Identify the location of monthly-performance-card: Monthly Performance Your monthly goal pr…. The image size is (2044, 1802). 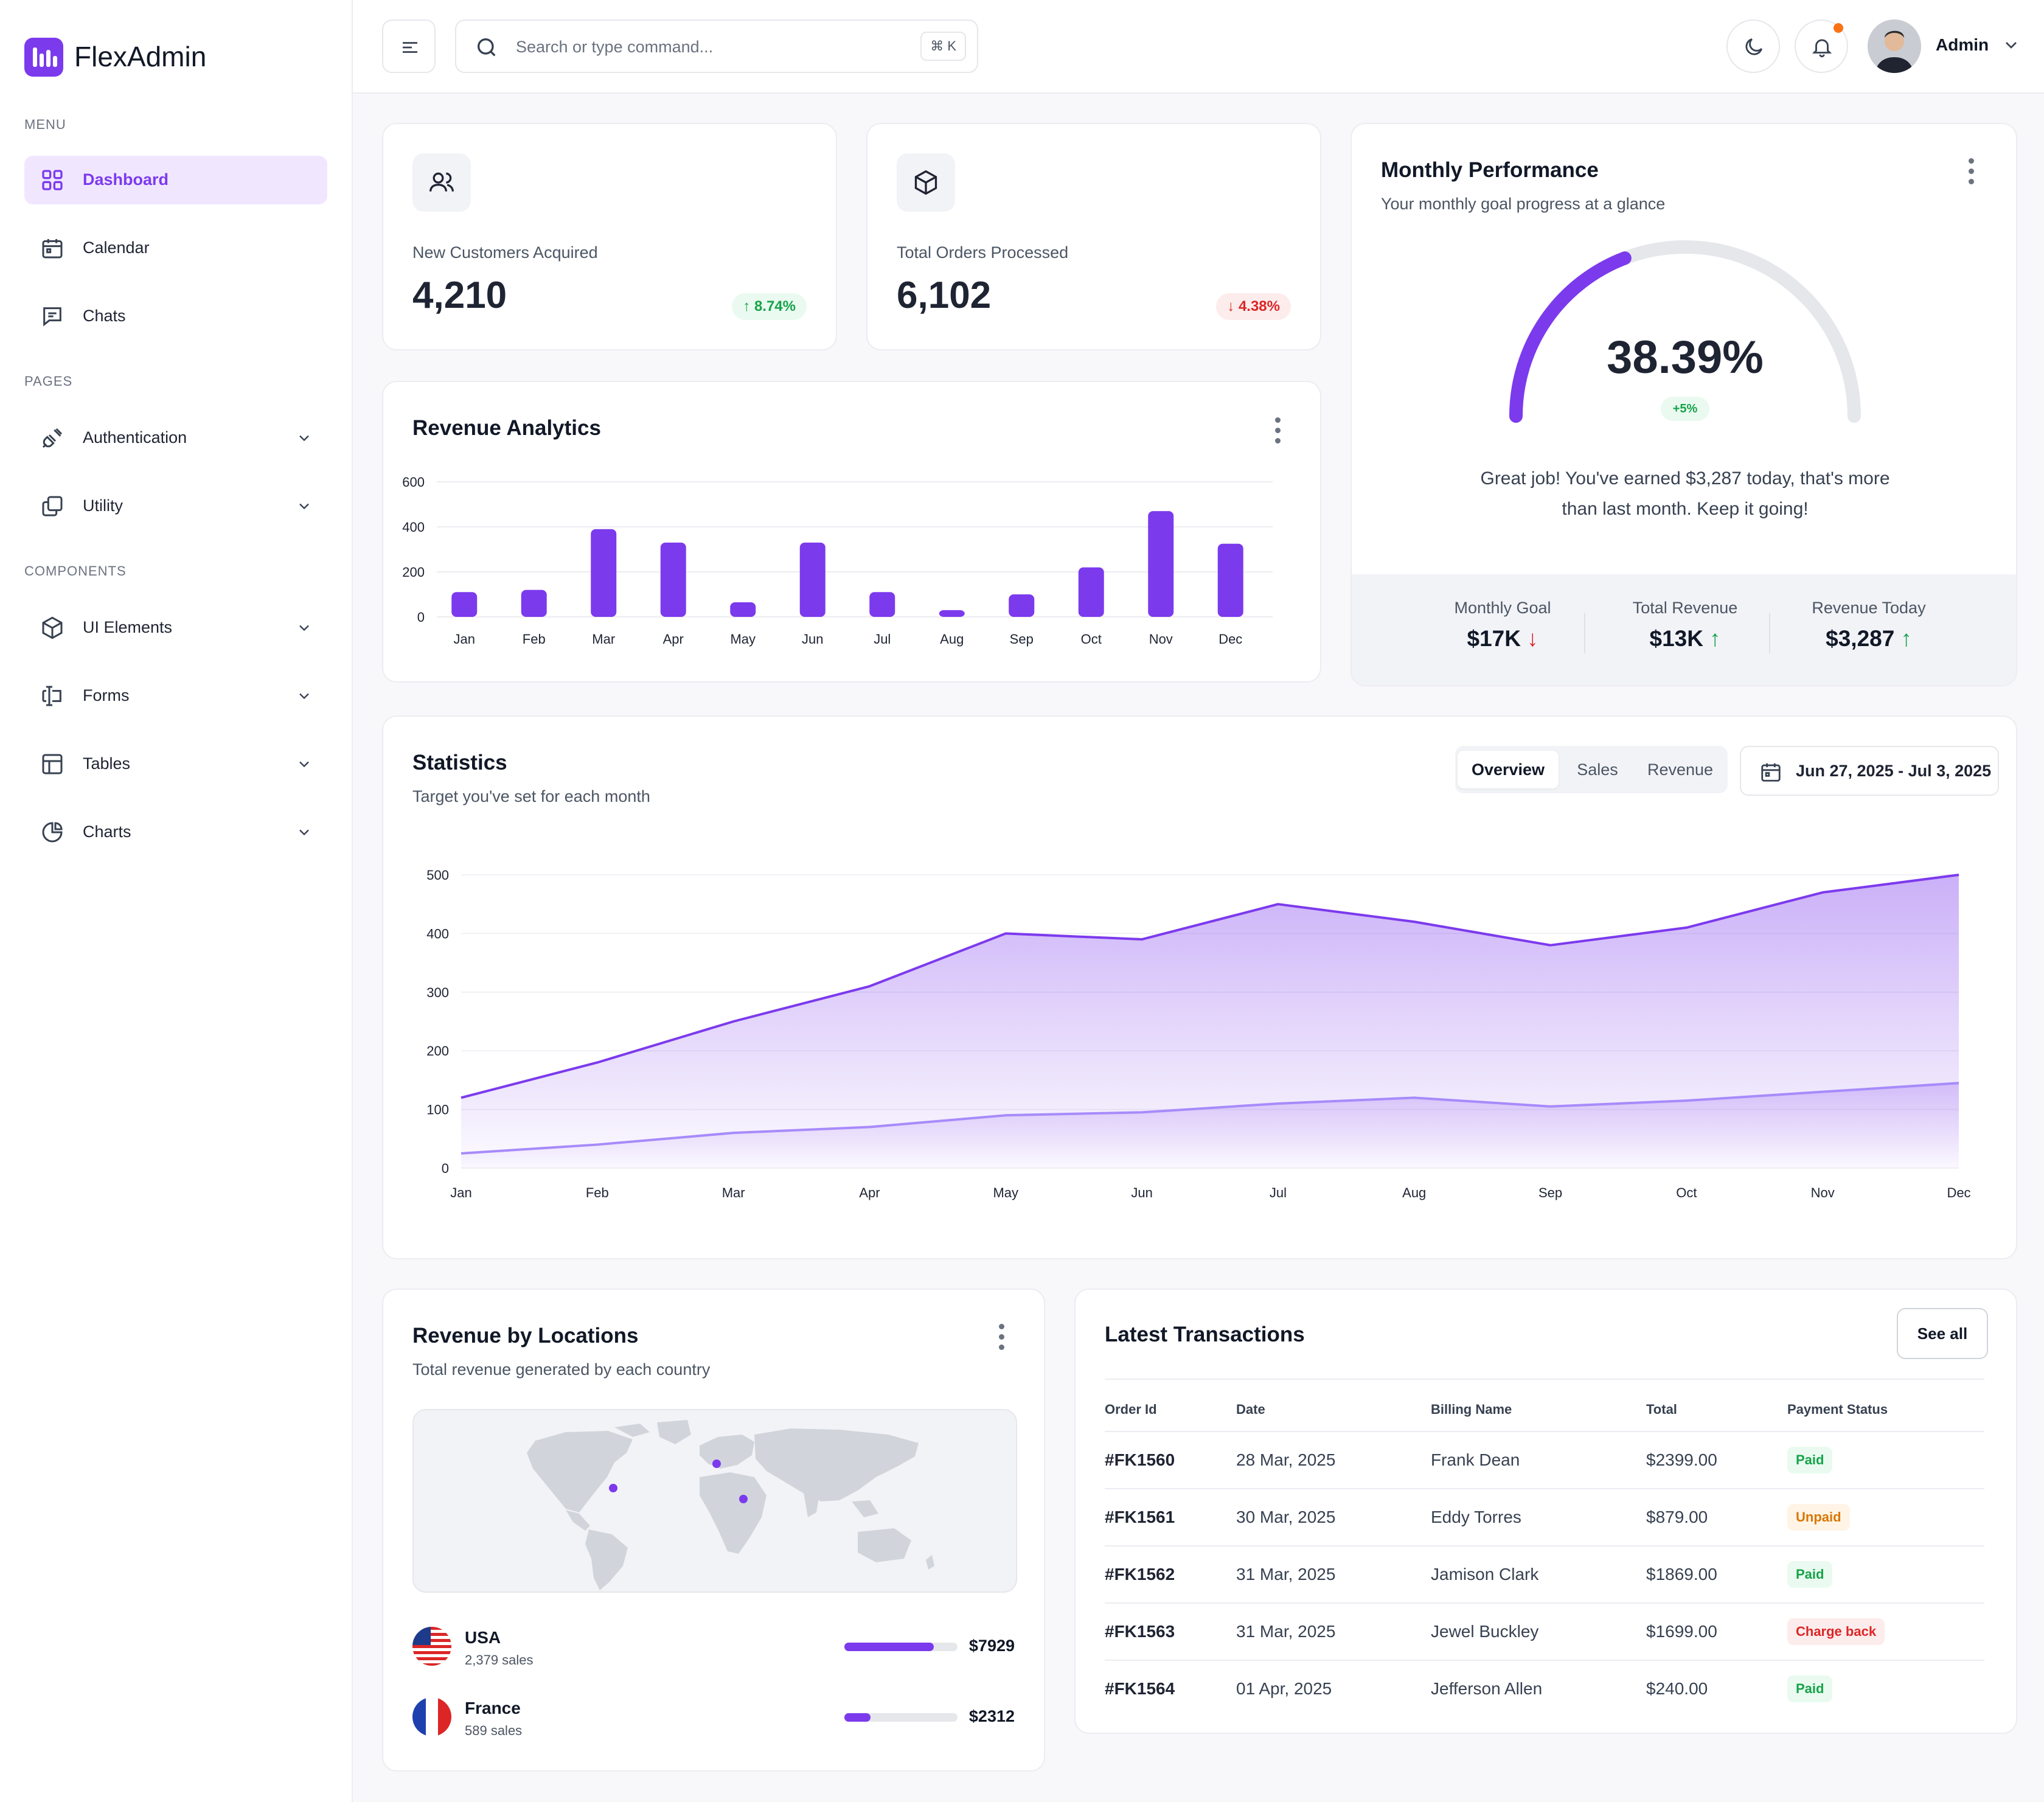
(1683, 404).